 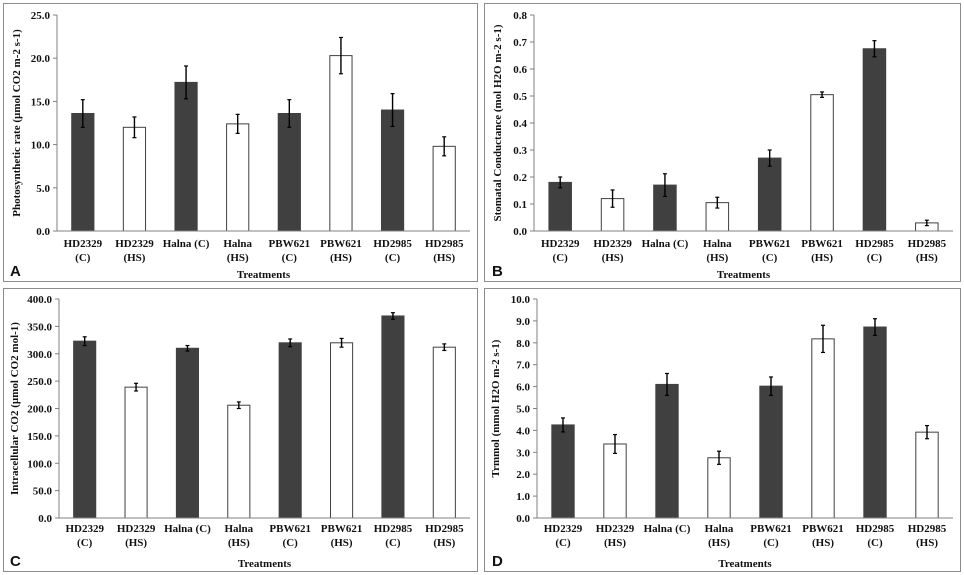 What do you see at coordinates (341, 251) in the screenshot?
I see `chart-a-category-label: PBW621 (HS)` at bounding box center [341, 251].